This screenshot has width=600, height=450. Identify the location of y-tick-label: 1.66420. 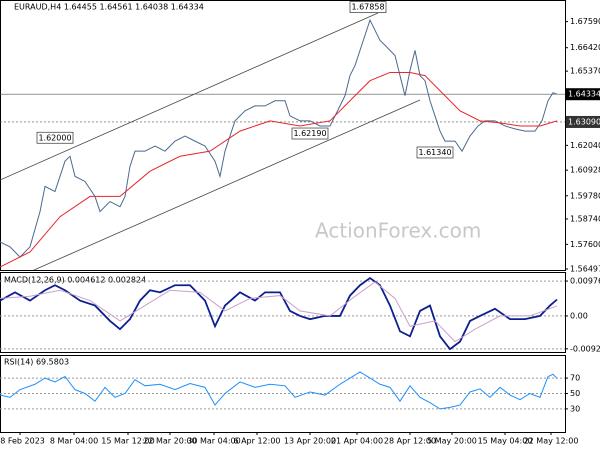
(585, 47).